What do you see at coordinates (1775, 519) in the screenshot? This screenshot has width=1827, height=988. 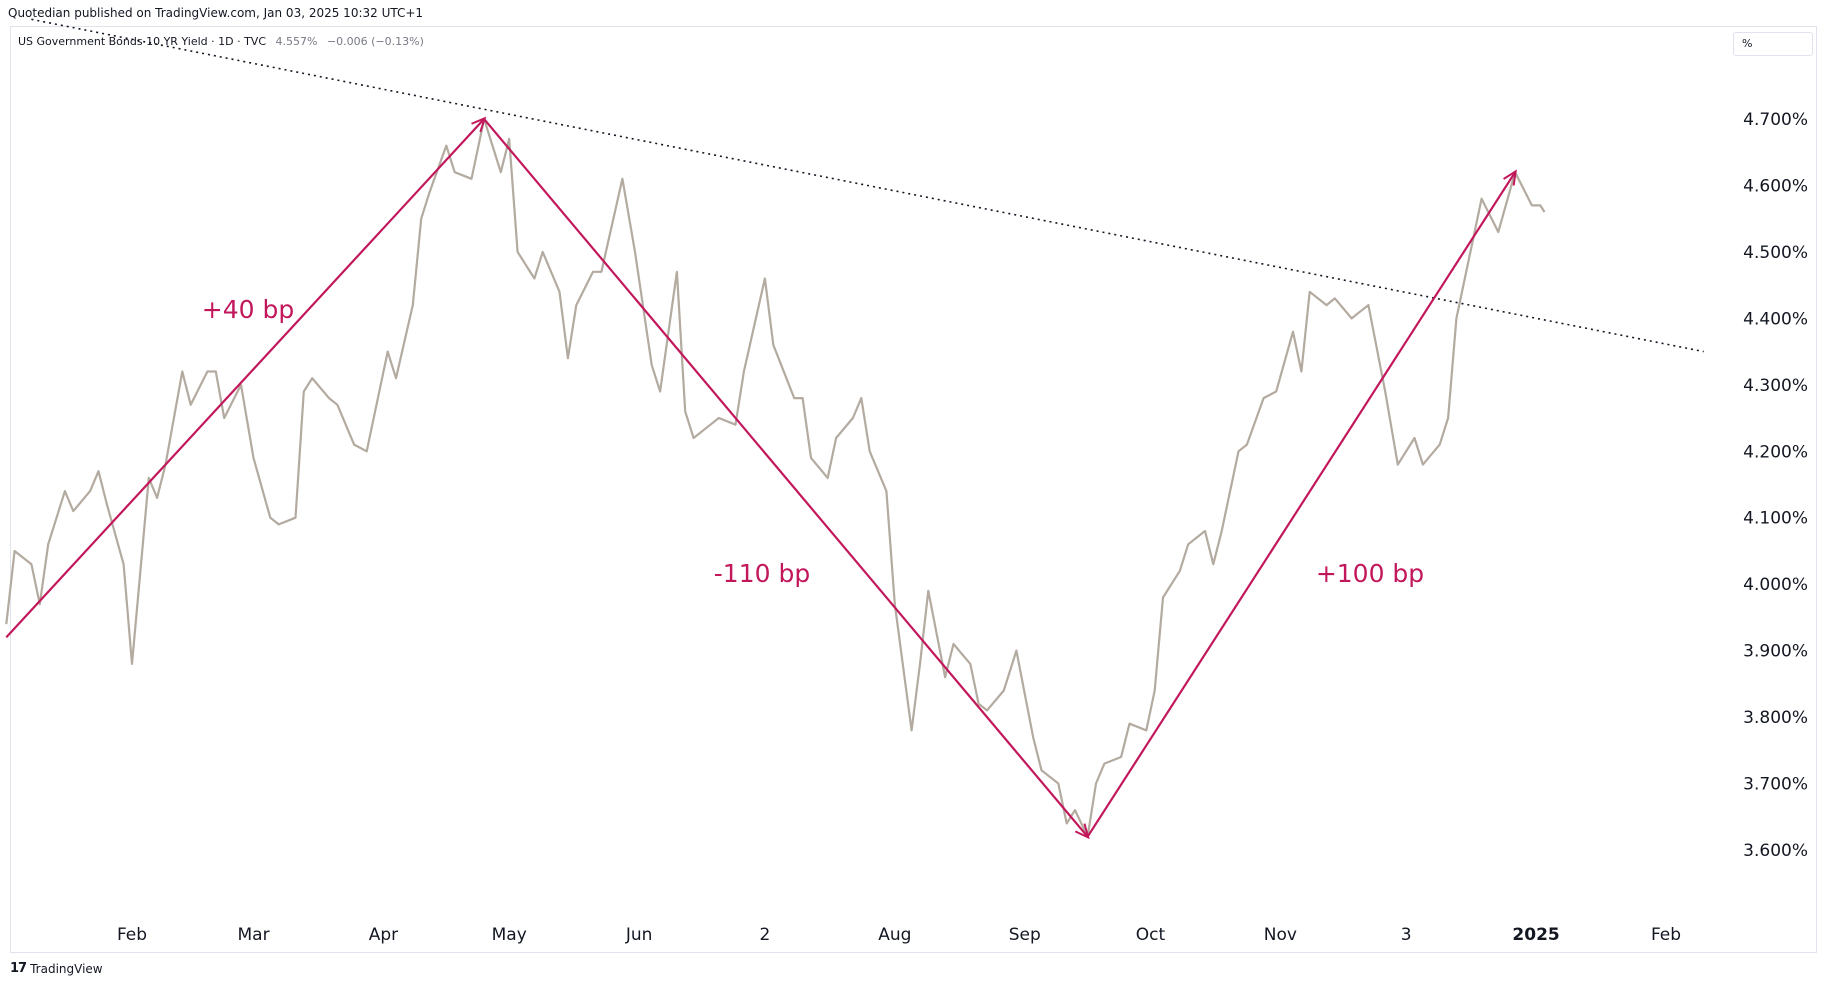 I see `y-tick-label: 4.100%` at bounding box center [1775, 519].